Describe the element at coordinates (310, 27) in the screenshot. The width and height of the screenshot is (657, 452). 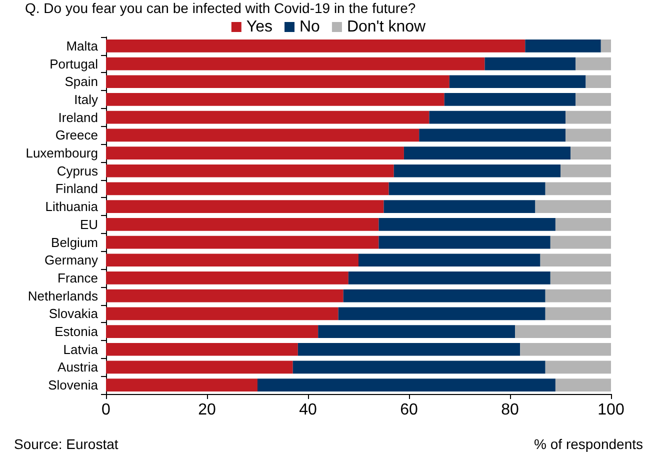
I see `legend-label: No` at that location.